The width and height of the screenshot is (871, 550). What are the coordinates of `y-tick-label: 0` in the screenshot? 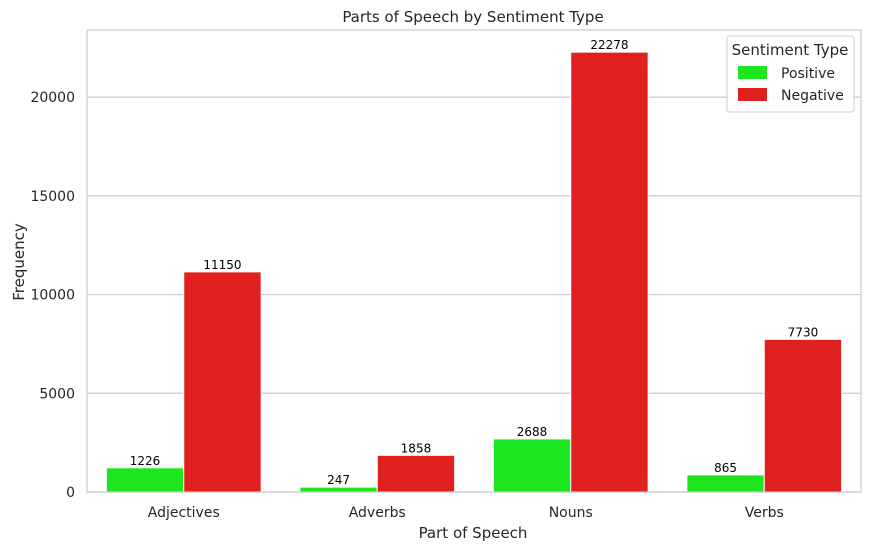 It's located at (70, 493).